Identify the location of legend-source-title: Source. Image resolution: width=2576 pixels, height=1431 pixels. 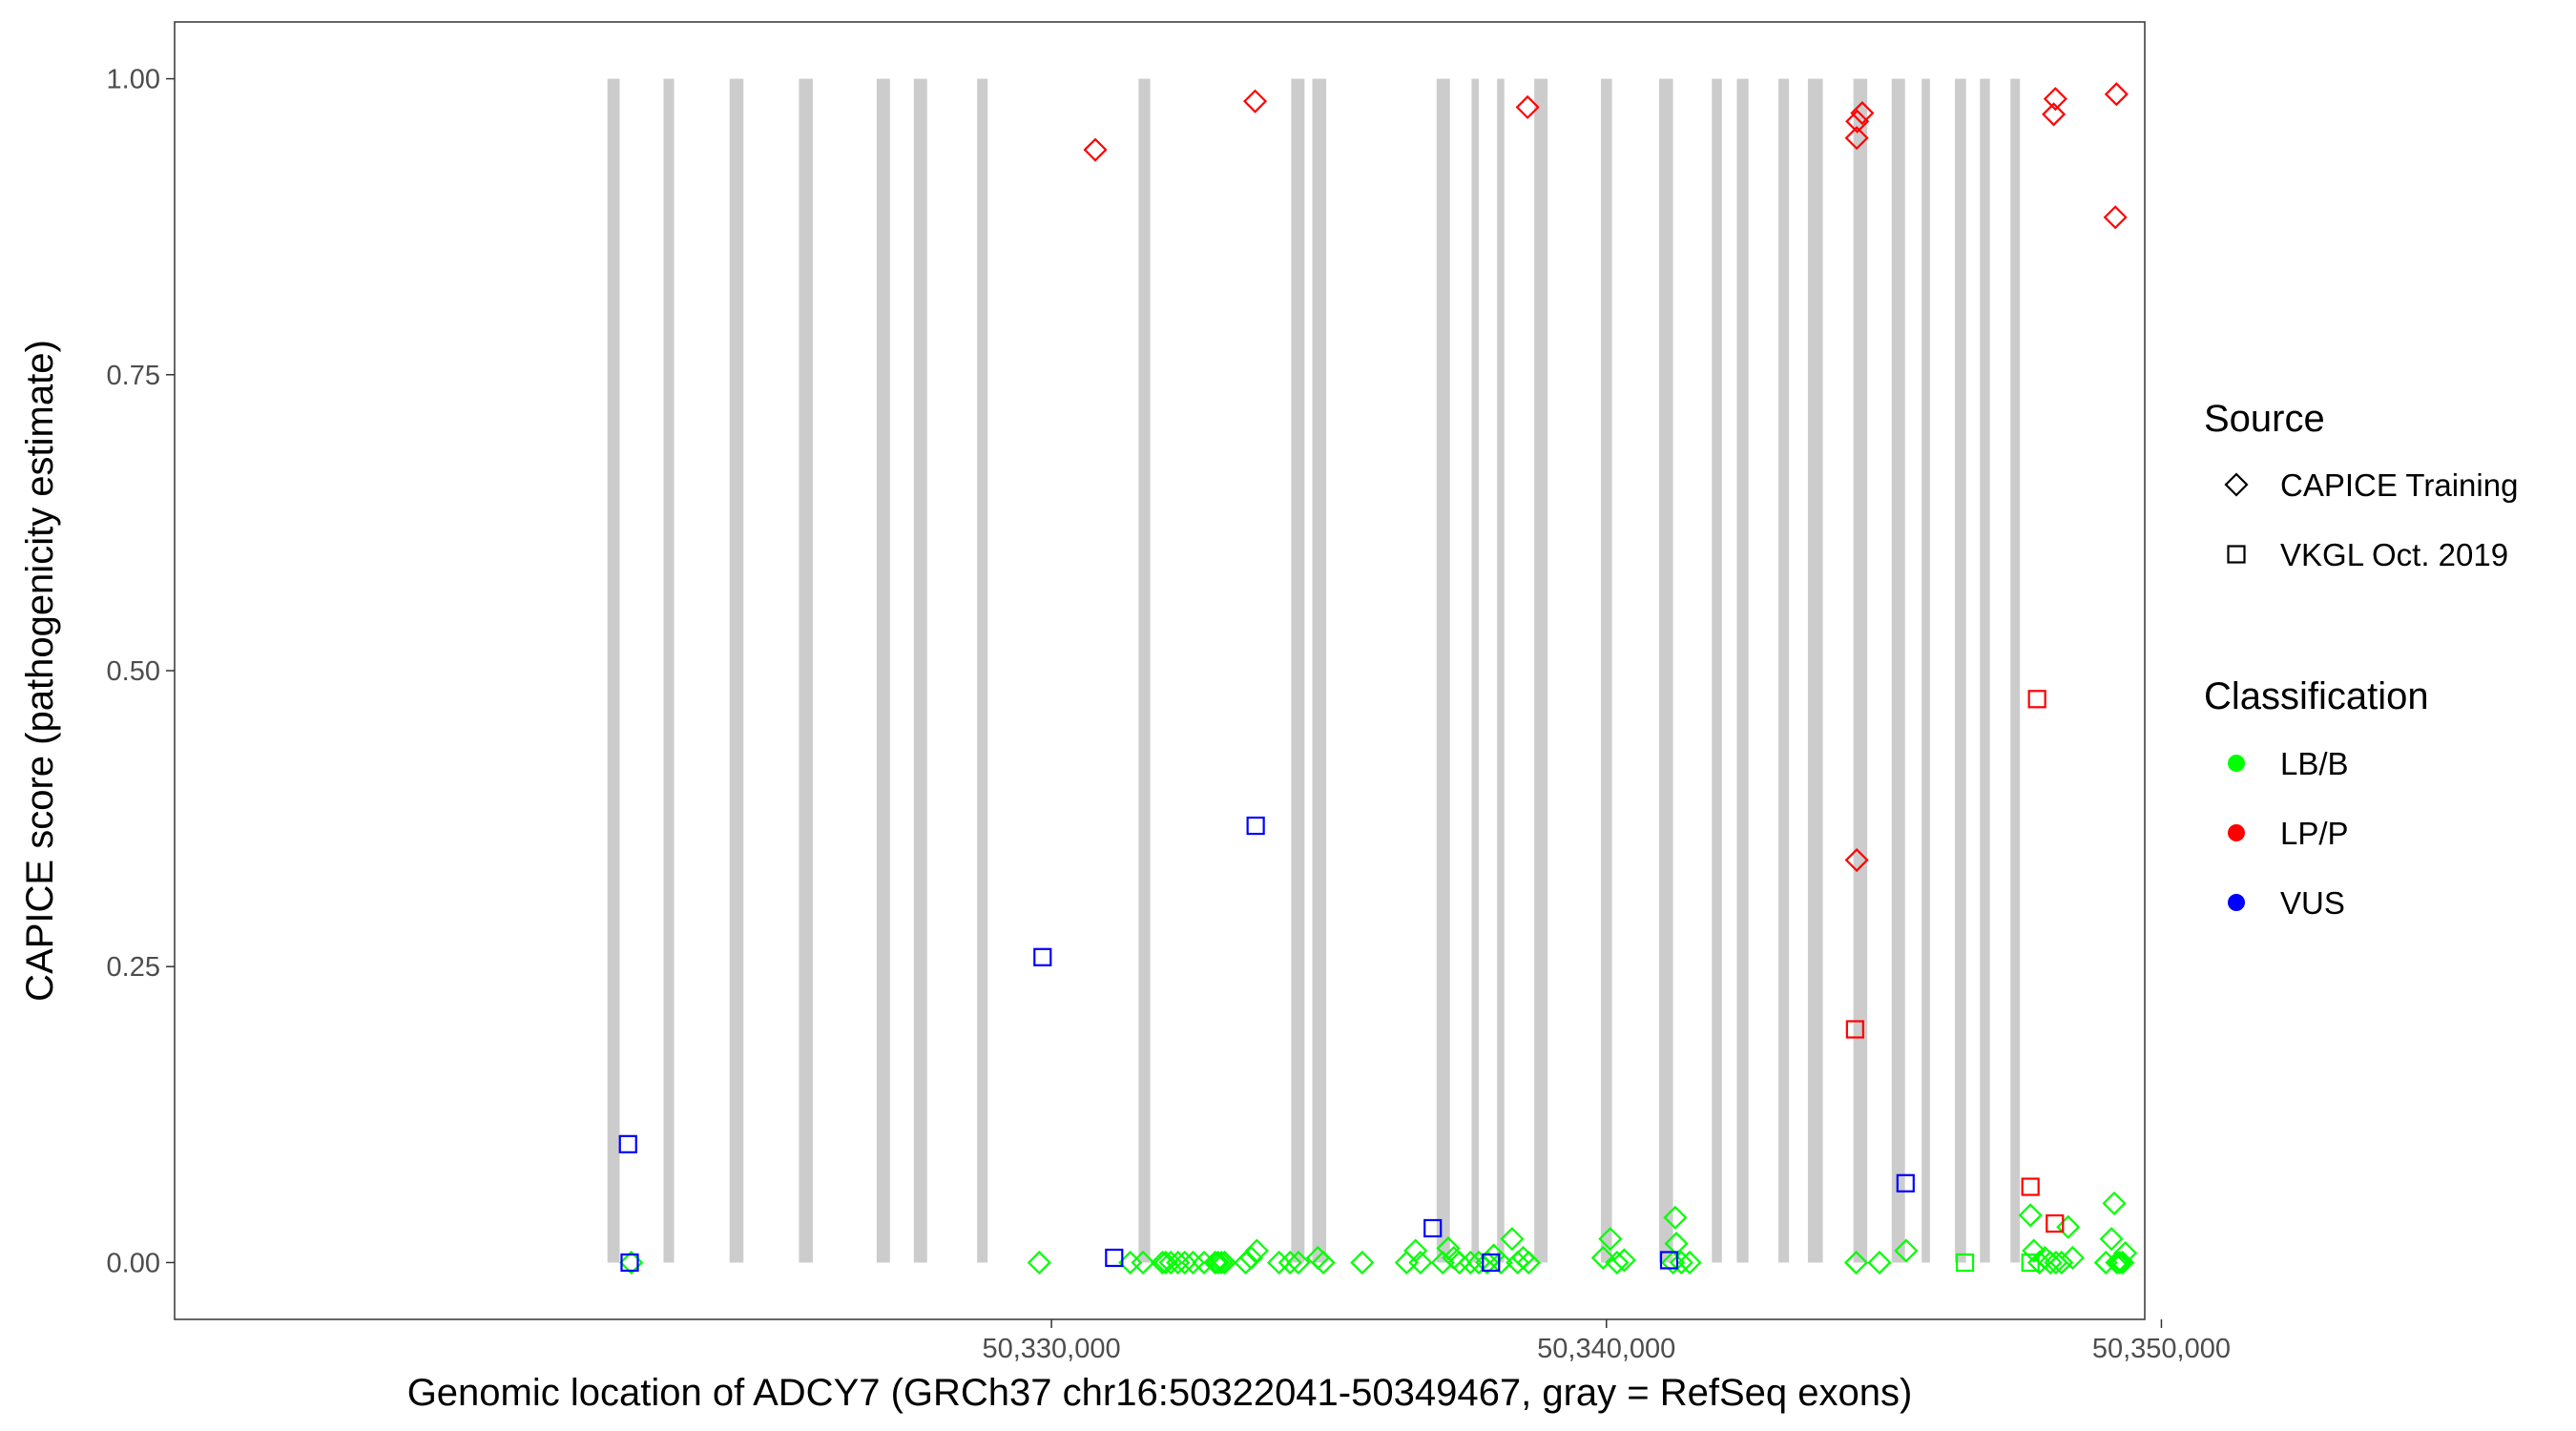
(2264, 419).